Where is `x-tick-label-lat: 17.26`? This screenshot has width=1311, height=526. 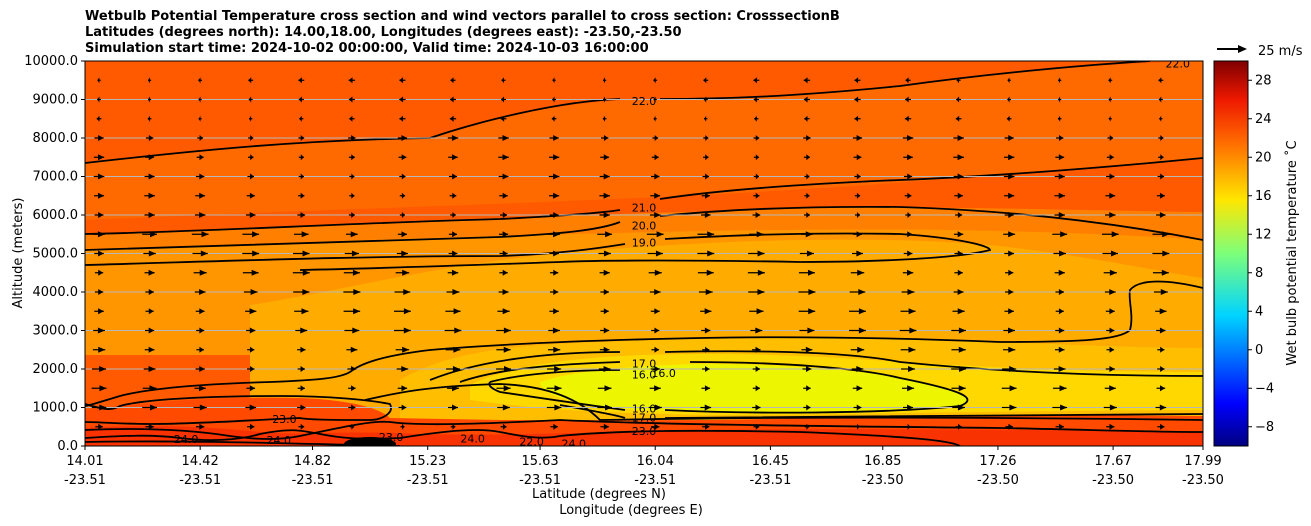 x-tick-label-lat: 17.26 is located at coordinates (997, 461).